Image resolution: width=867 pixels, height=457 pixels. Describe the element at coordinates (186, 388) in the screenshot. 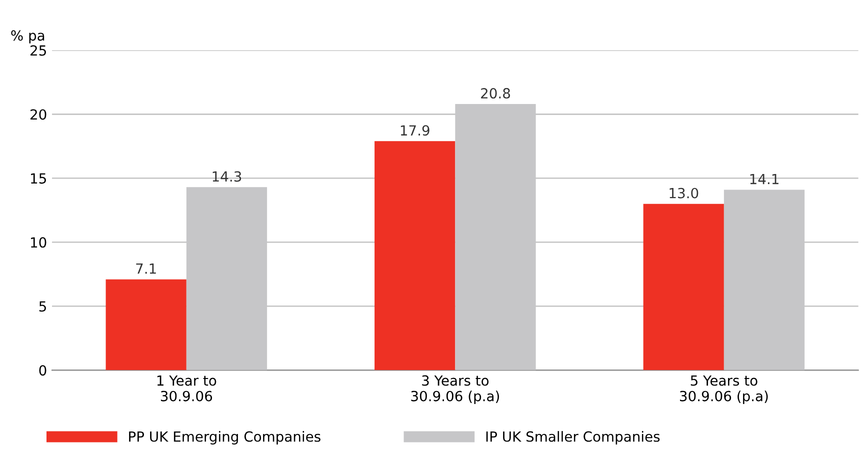

I see `x-tick-label: 1 Year to 30.9.06` at that location.